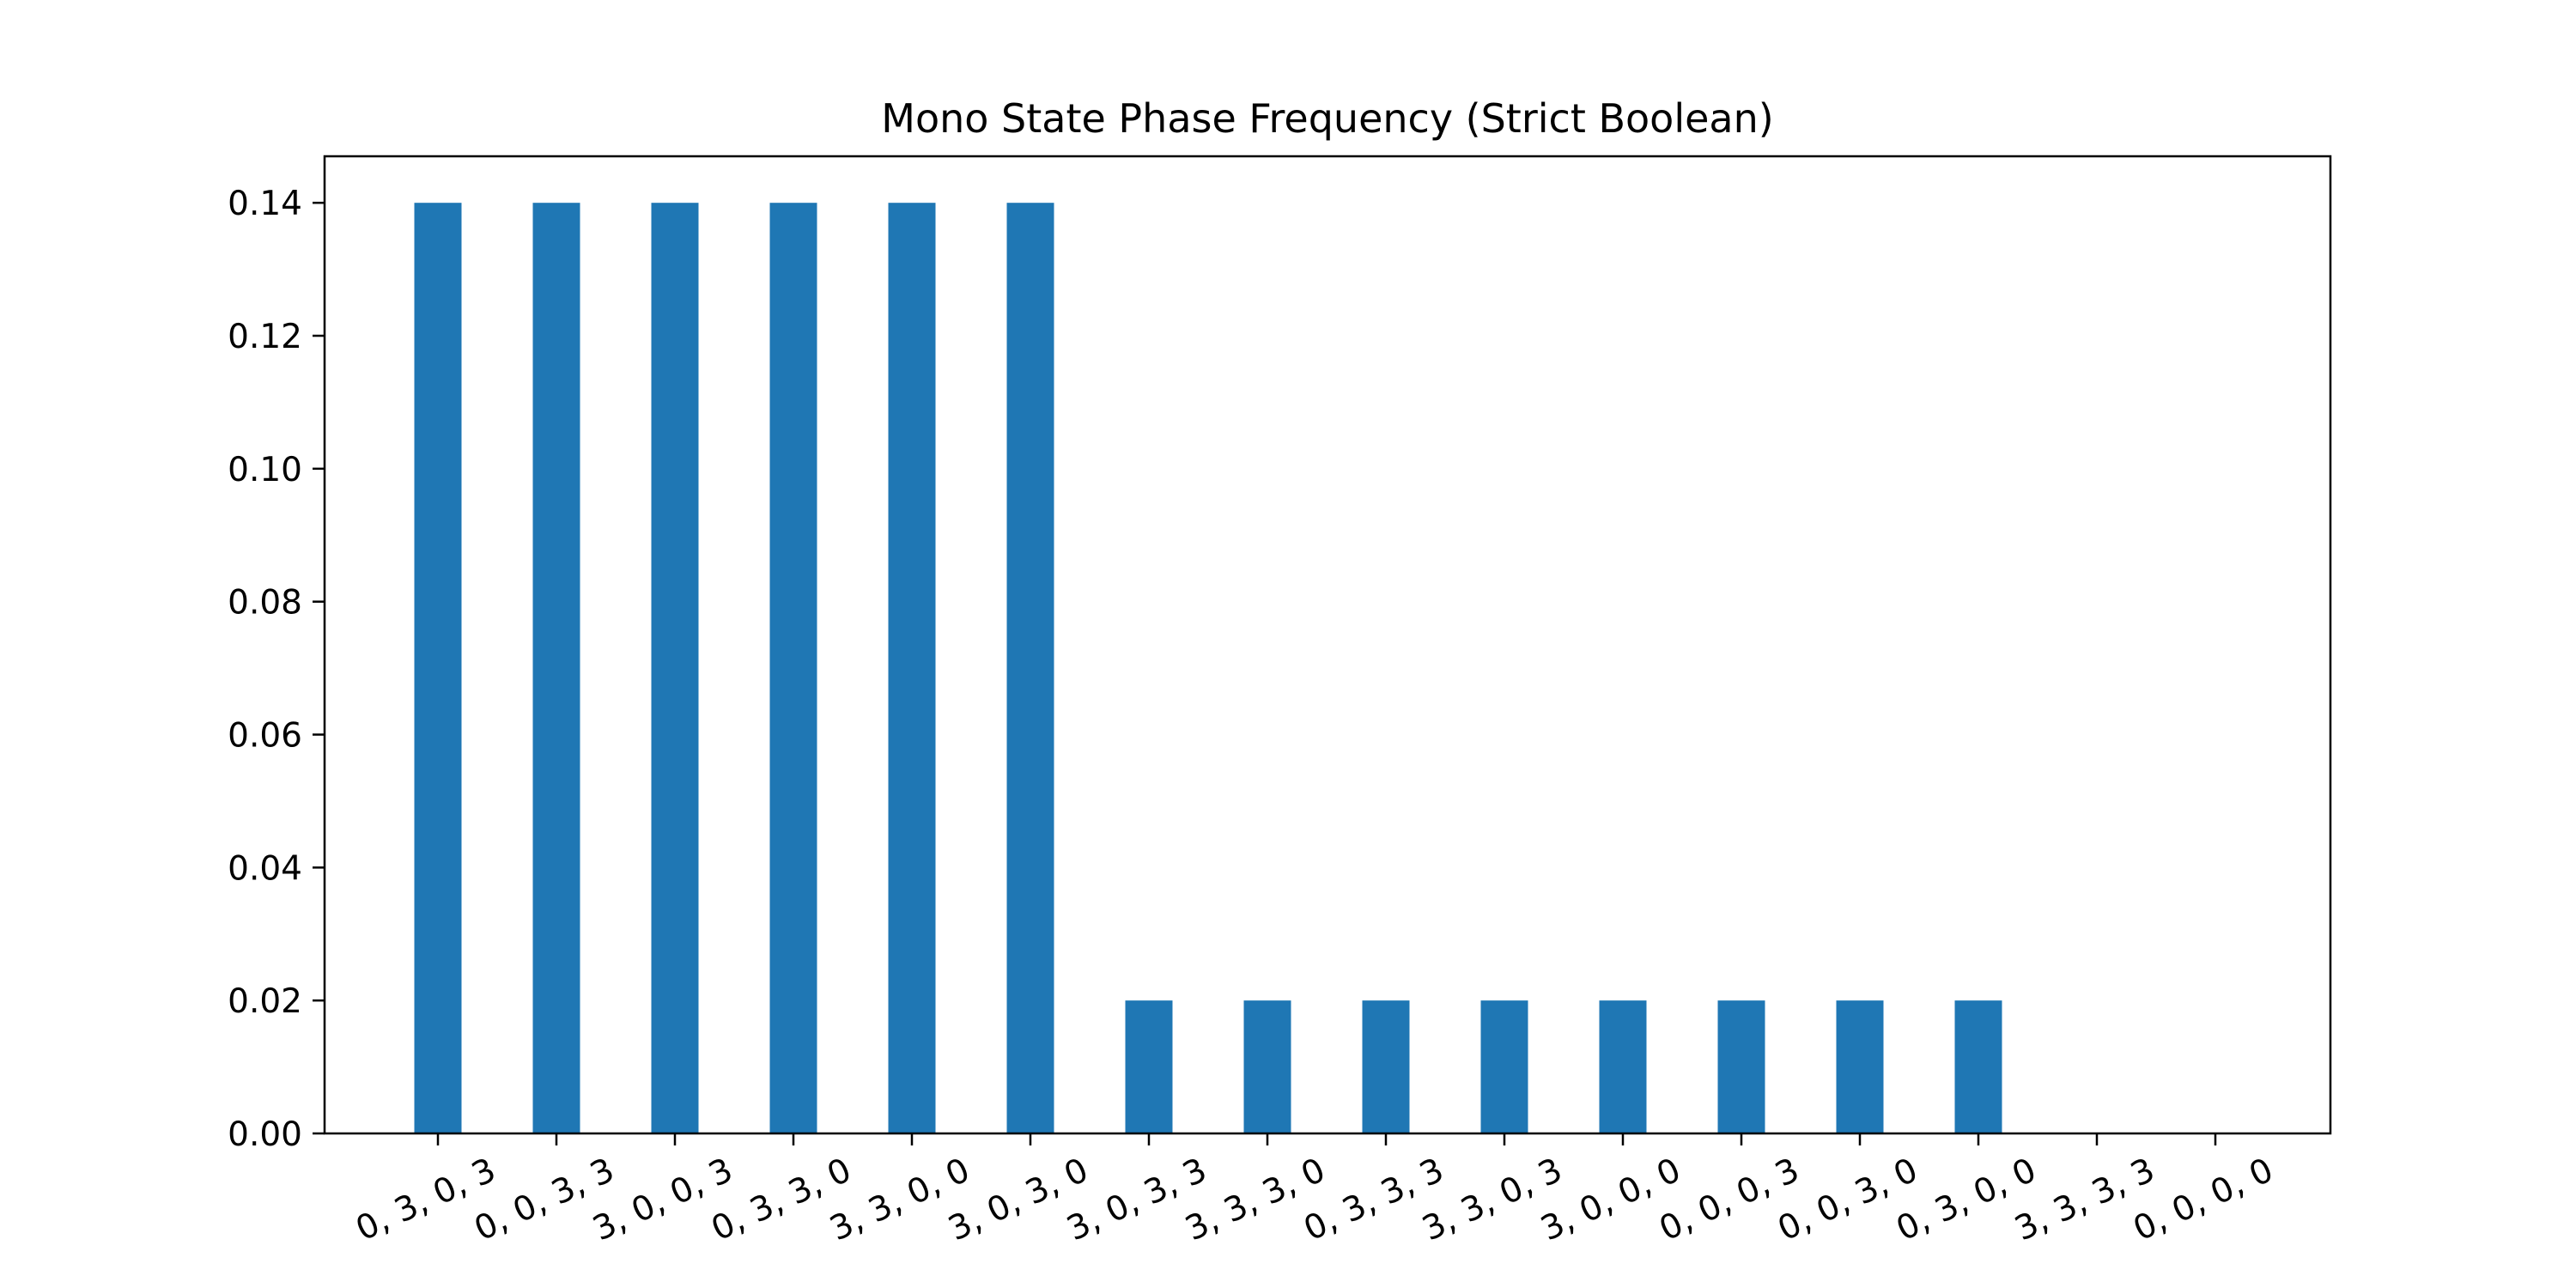 The height and width of the screenshot is (1288, 2576). I want to click on y-tick-label: 0.14, so click(265, 204).